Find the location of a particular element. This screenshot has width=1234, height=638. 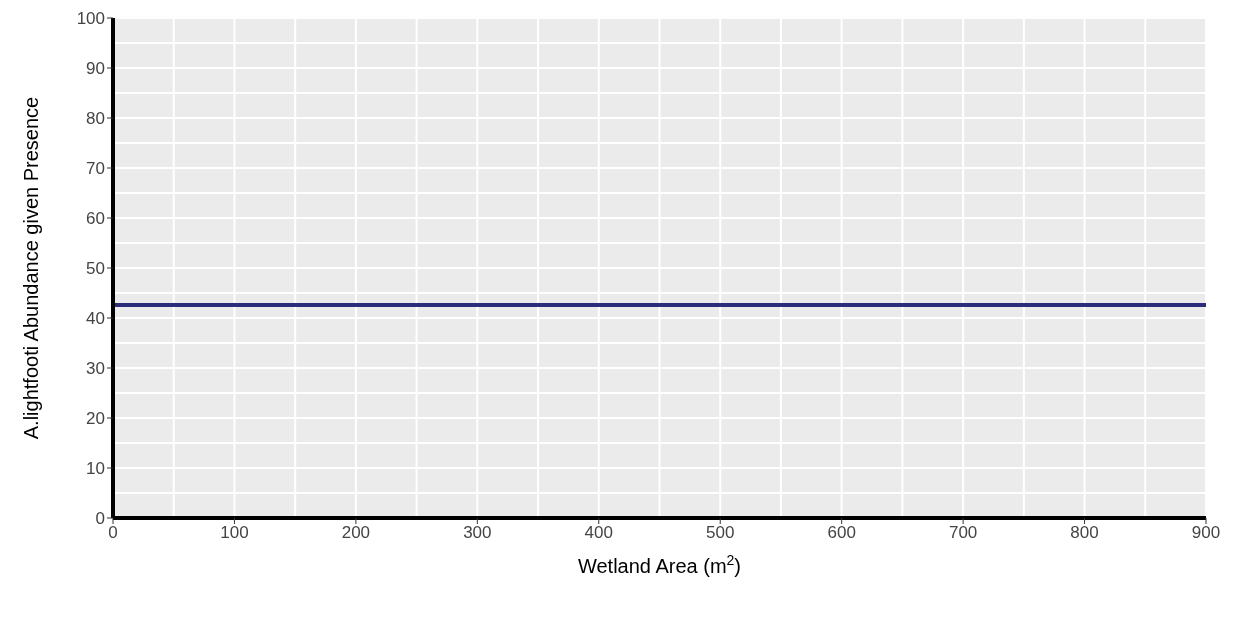

x-tick-label: 0 is located at coordinates (113, 533).